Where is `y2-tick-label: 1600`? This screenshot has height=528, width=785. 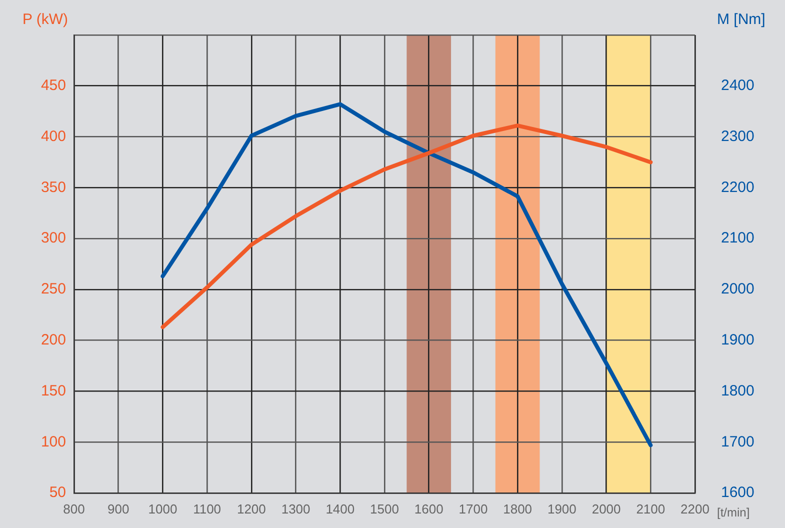 y2-tick-label: 1600 is located at coordinates (737, 493).